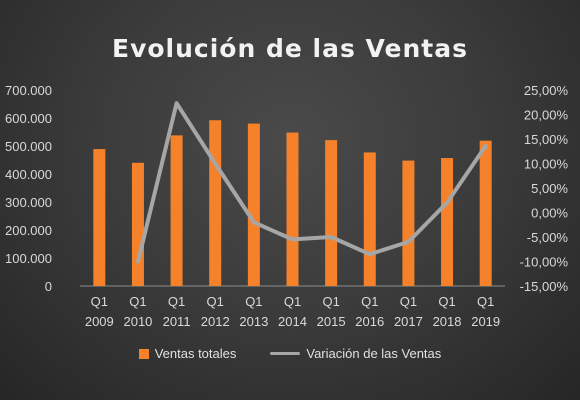 The height and width of the screenshot is (400, 580). Describe the element at coordinates (28, 90) in the screenshot. I see `y-left-tick-label: 700.000` at that location.